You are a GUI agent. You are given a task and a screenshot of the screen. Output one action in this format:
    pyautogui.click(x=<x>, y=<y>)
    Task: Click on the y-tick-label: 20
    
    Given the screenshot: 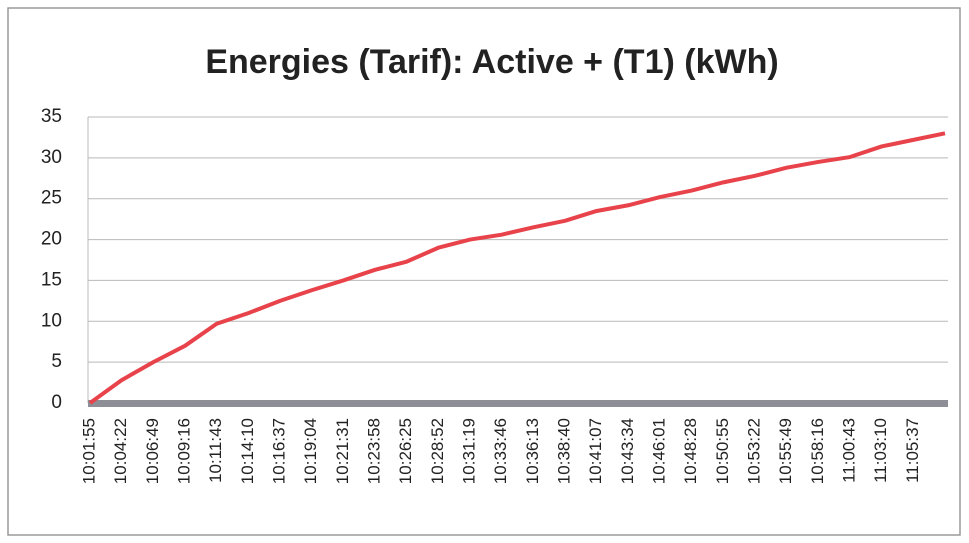 What is the action you would take?
    pyautogui.click(x=51, y=239)
    